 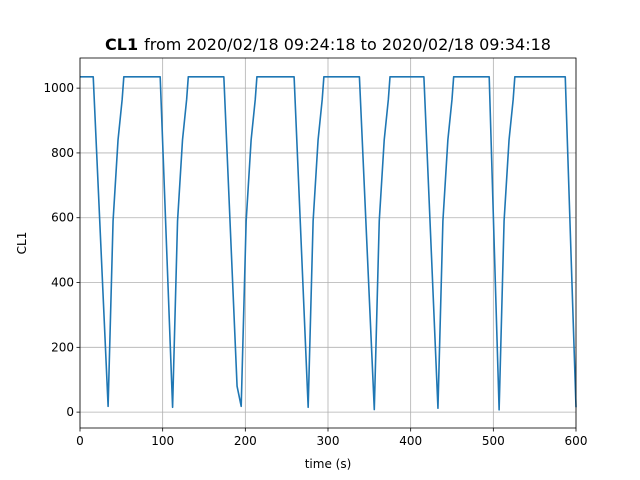 I want to click on title-name: CL1, so click(x=121, y=44).